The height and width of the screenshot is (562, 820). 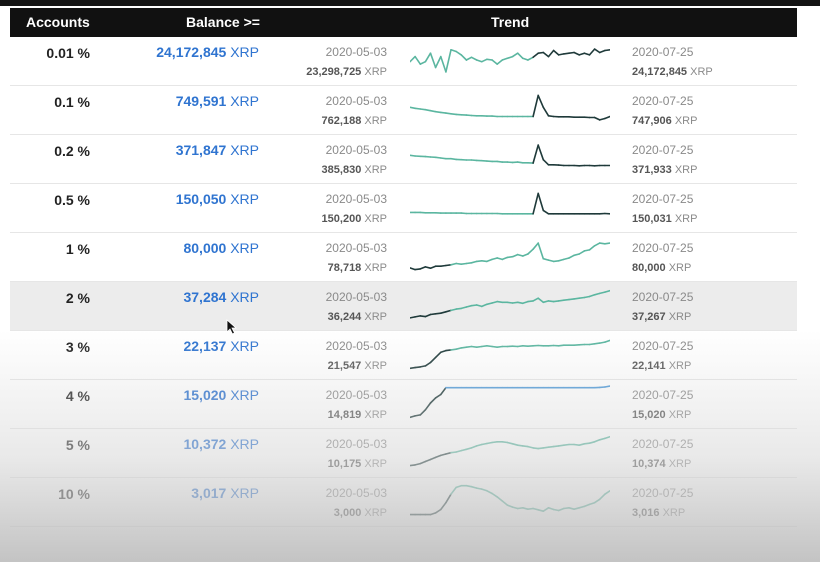 I want to click on balance-link: 15,020 XRP, so click(x=221, y=395).